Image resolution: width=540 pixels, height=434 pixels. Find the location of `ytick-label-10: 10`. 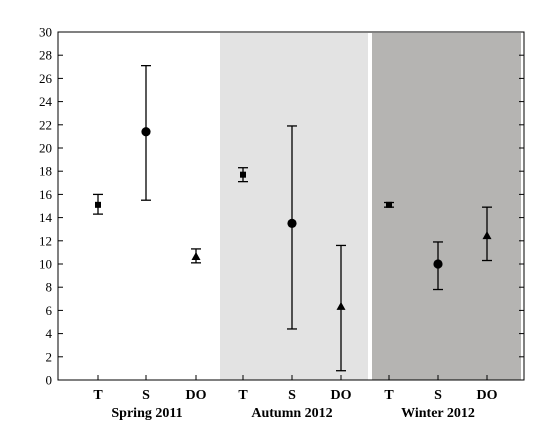

ytick-label-10: 10 is located at coordinates (45, 264).